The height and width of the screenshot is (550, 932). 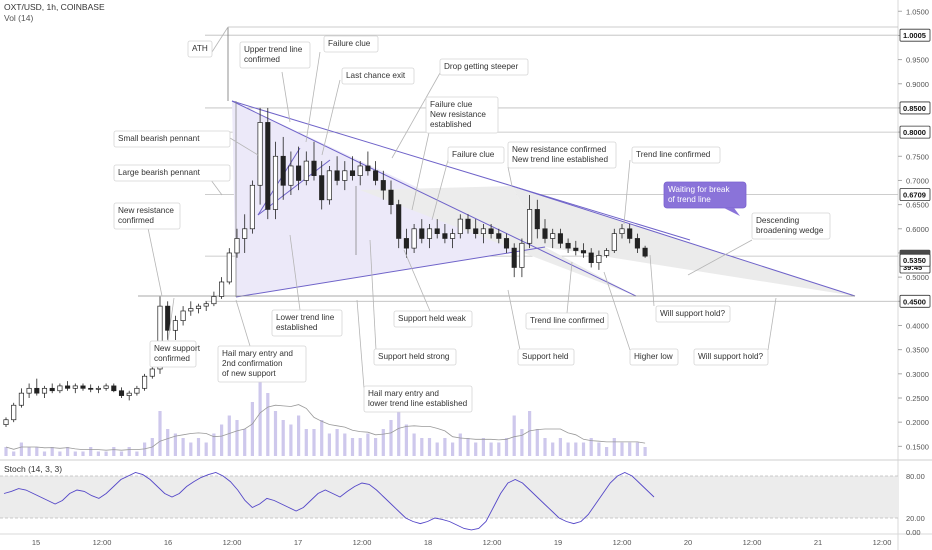 I want to click on y-tick-label: 0.1500, so click(x=917, y=446).